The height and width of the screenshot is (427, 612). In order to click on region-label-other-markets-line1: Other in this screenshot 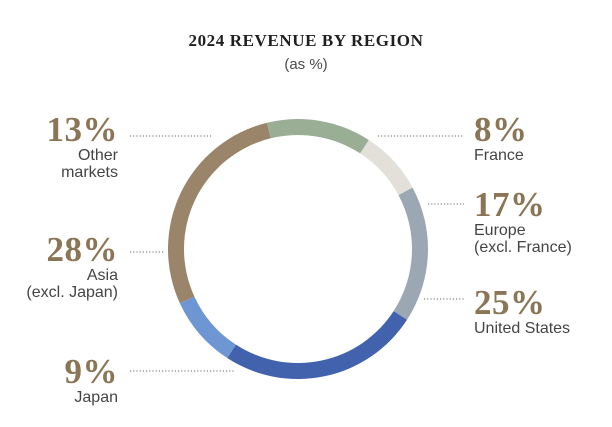, I will do `click(97, 155)`.